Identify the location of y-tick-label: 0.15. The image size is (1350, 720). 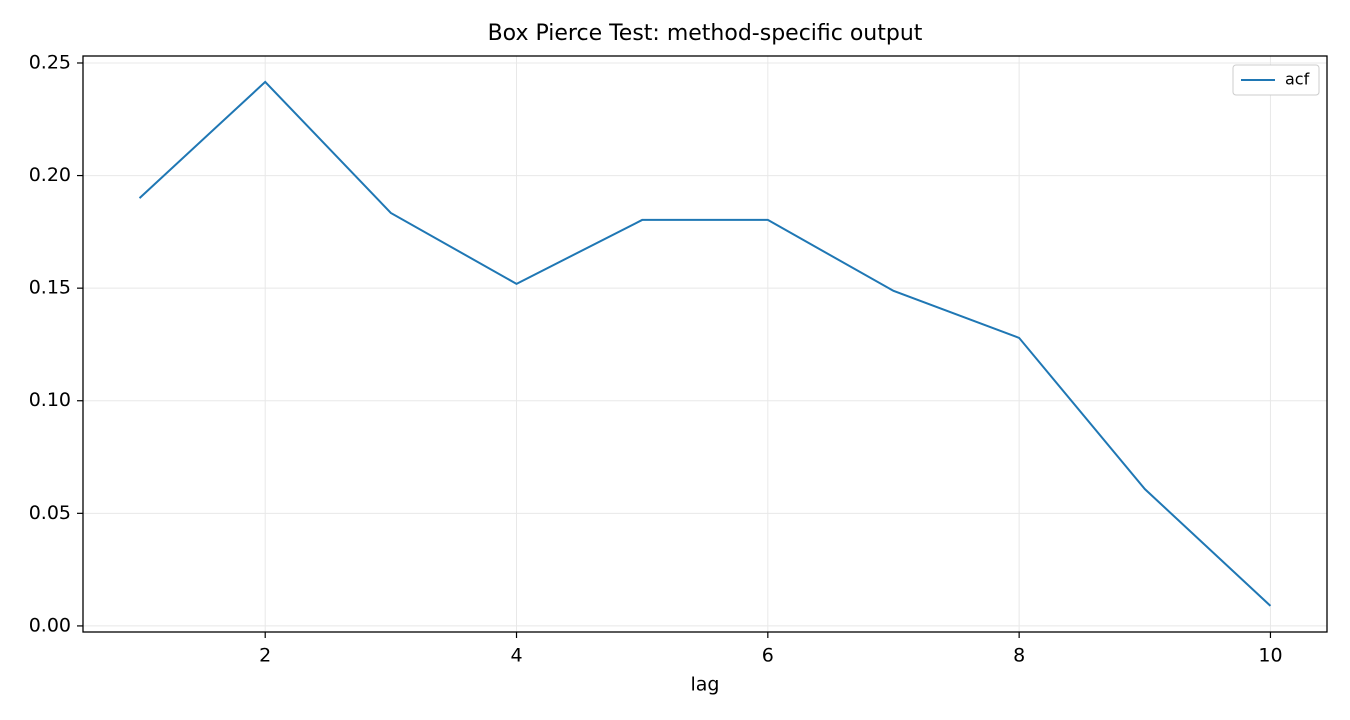
(50, 288).